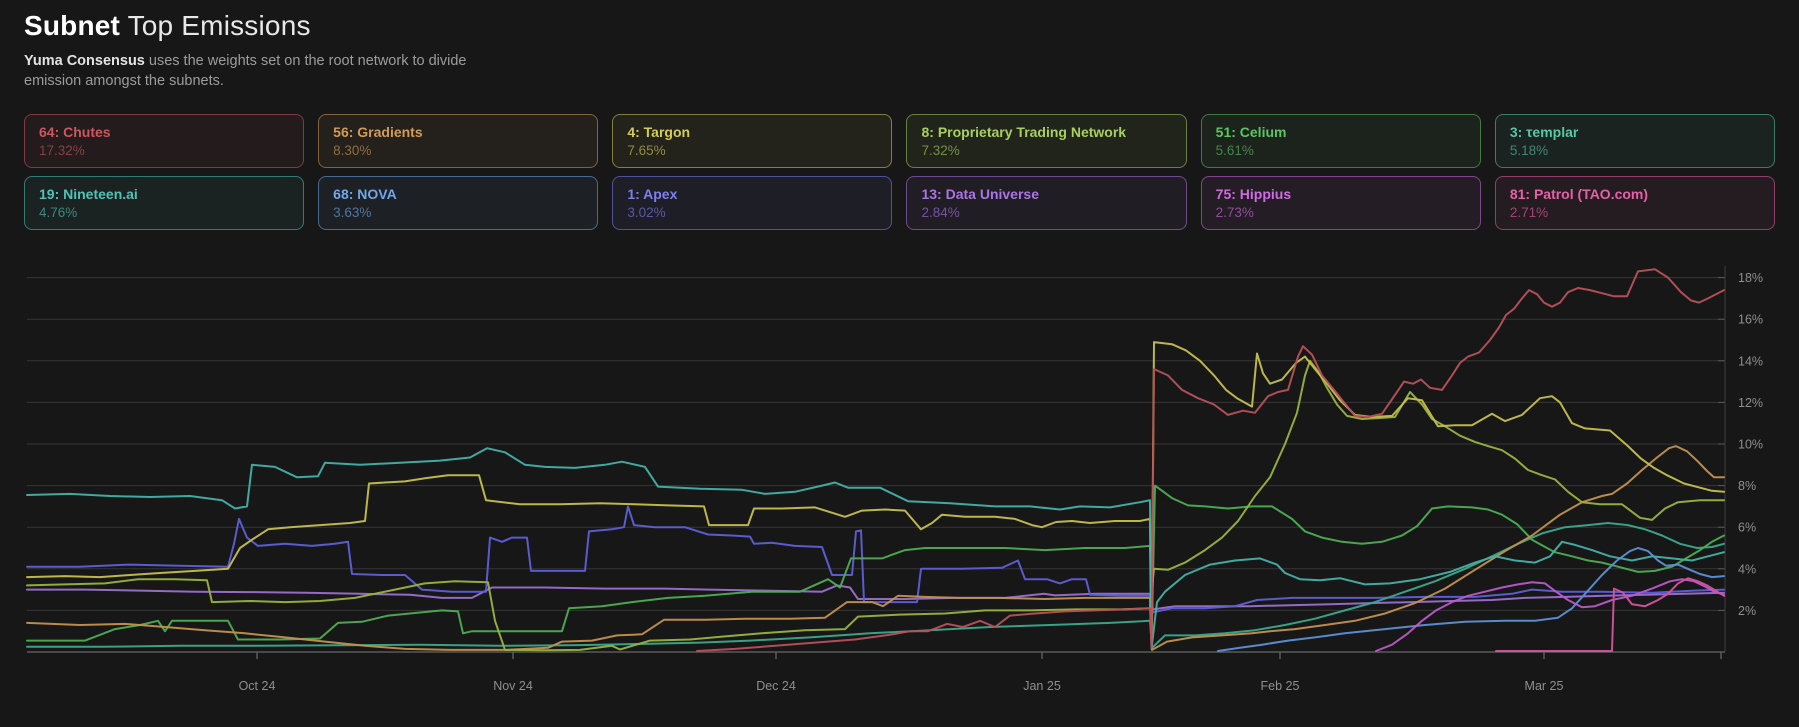 This screenshot has height=727, width=1799. I want to click on subnet-card-81: 81: Patrol (TAO.com) 2.71%, so click(1634, 203).